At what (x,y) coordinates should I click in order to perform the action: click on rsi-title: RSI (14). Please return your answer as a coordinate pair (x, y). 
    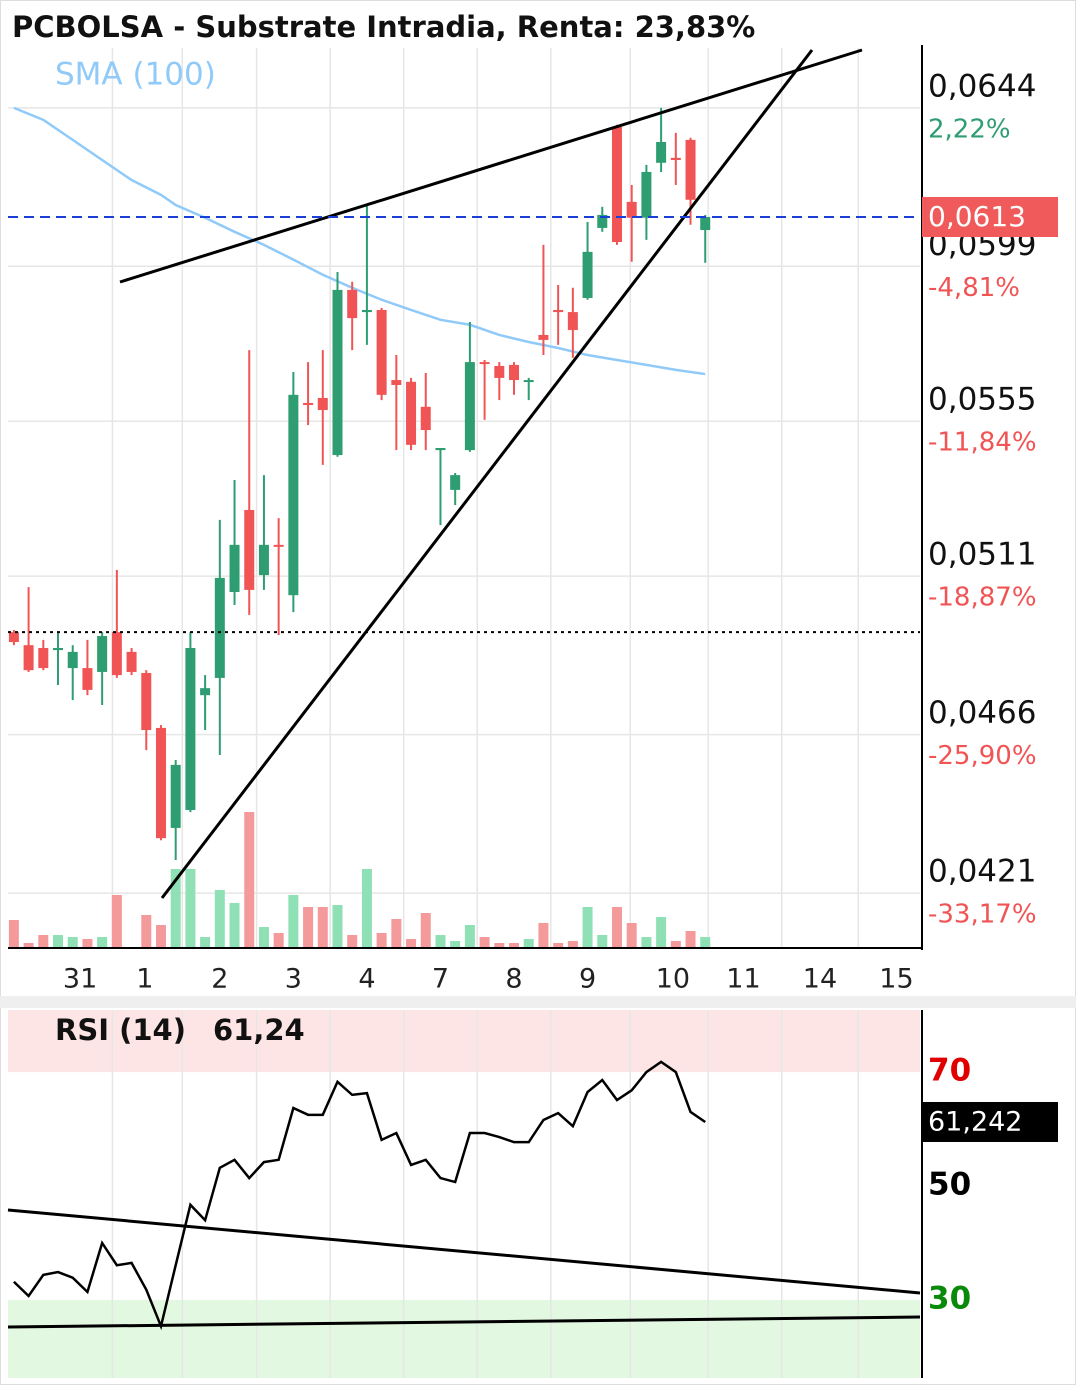
    Looking at the image, I should click on (120, 1030).